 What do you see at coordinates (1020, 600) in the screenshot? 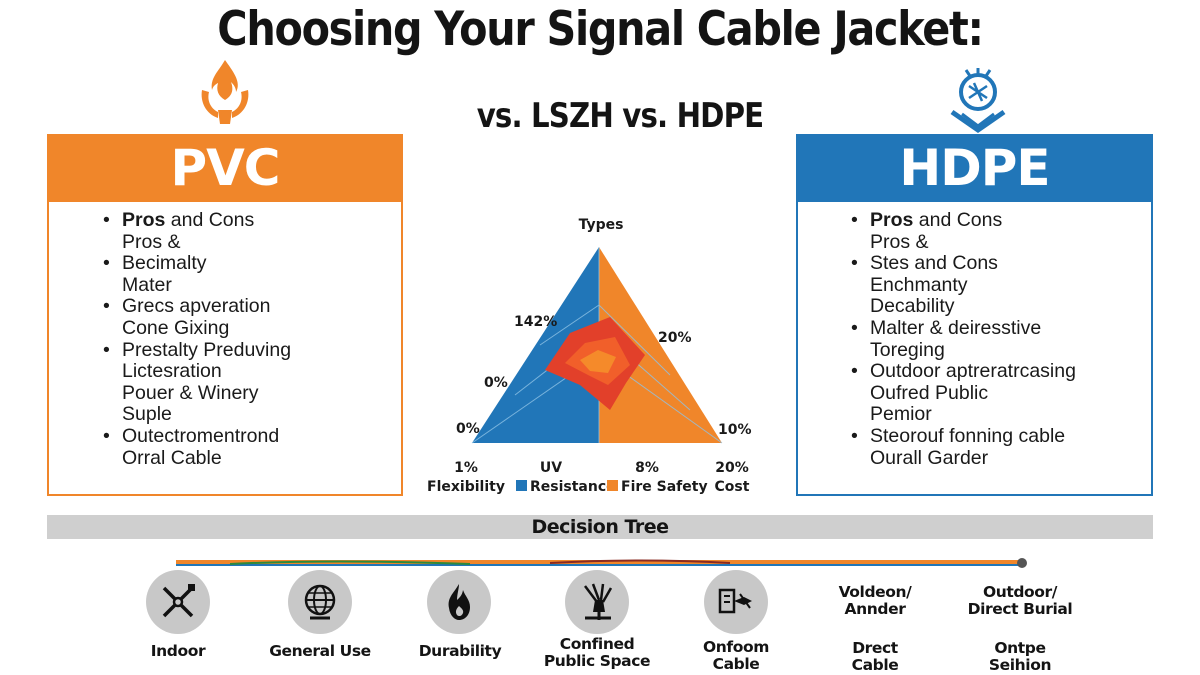
I see `node-label-outdoor-direct-burial: Outdoor/ Direct Burial` at bounding box center [1020, 600].